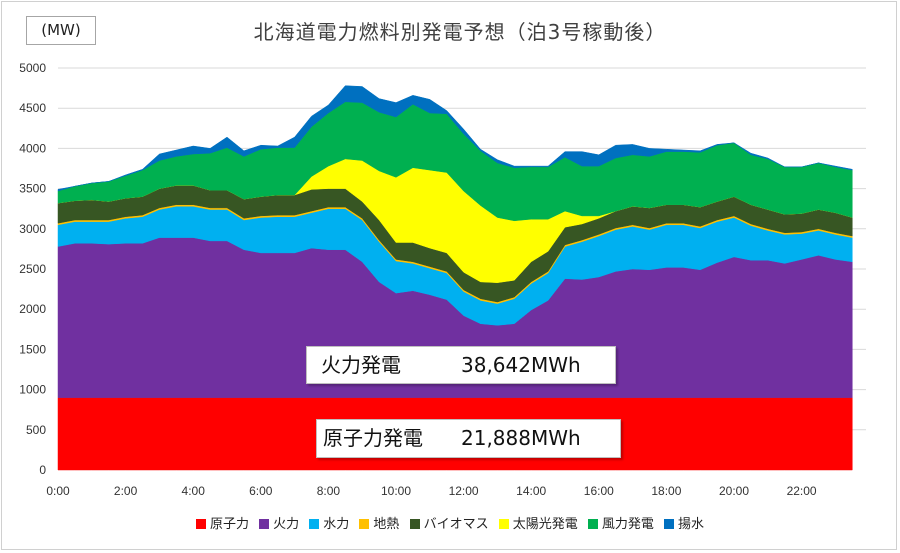 Image resolution: width=900 pixels, height=553 pixels. Describe the element at coordinates (599, 491) in the screenshot. I see `x-tick-label: 16:00` at that location.